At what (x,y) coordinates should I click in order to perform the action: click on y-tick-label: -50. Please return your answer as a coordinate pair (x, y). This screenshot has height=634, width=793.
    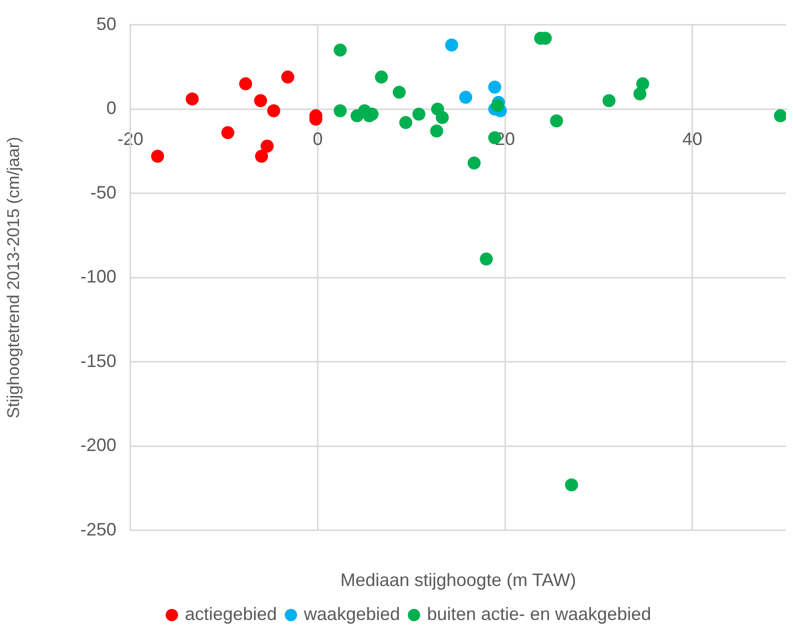
    Looking at the image, I should click on (103, 192).